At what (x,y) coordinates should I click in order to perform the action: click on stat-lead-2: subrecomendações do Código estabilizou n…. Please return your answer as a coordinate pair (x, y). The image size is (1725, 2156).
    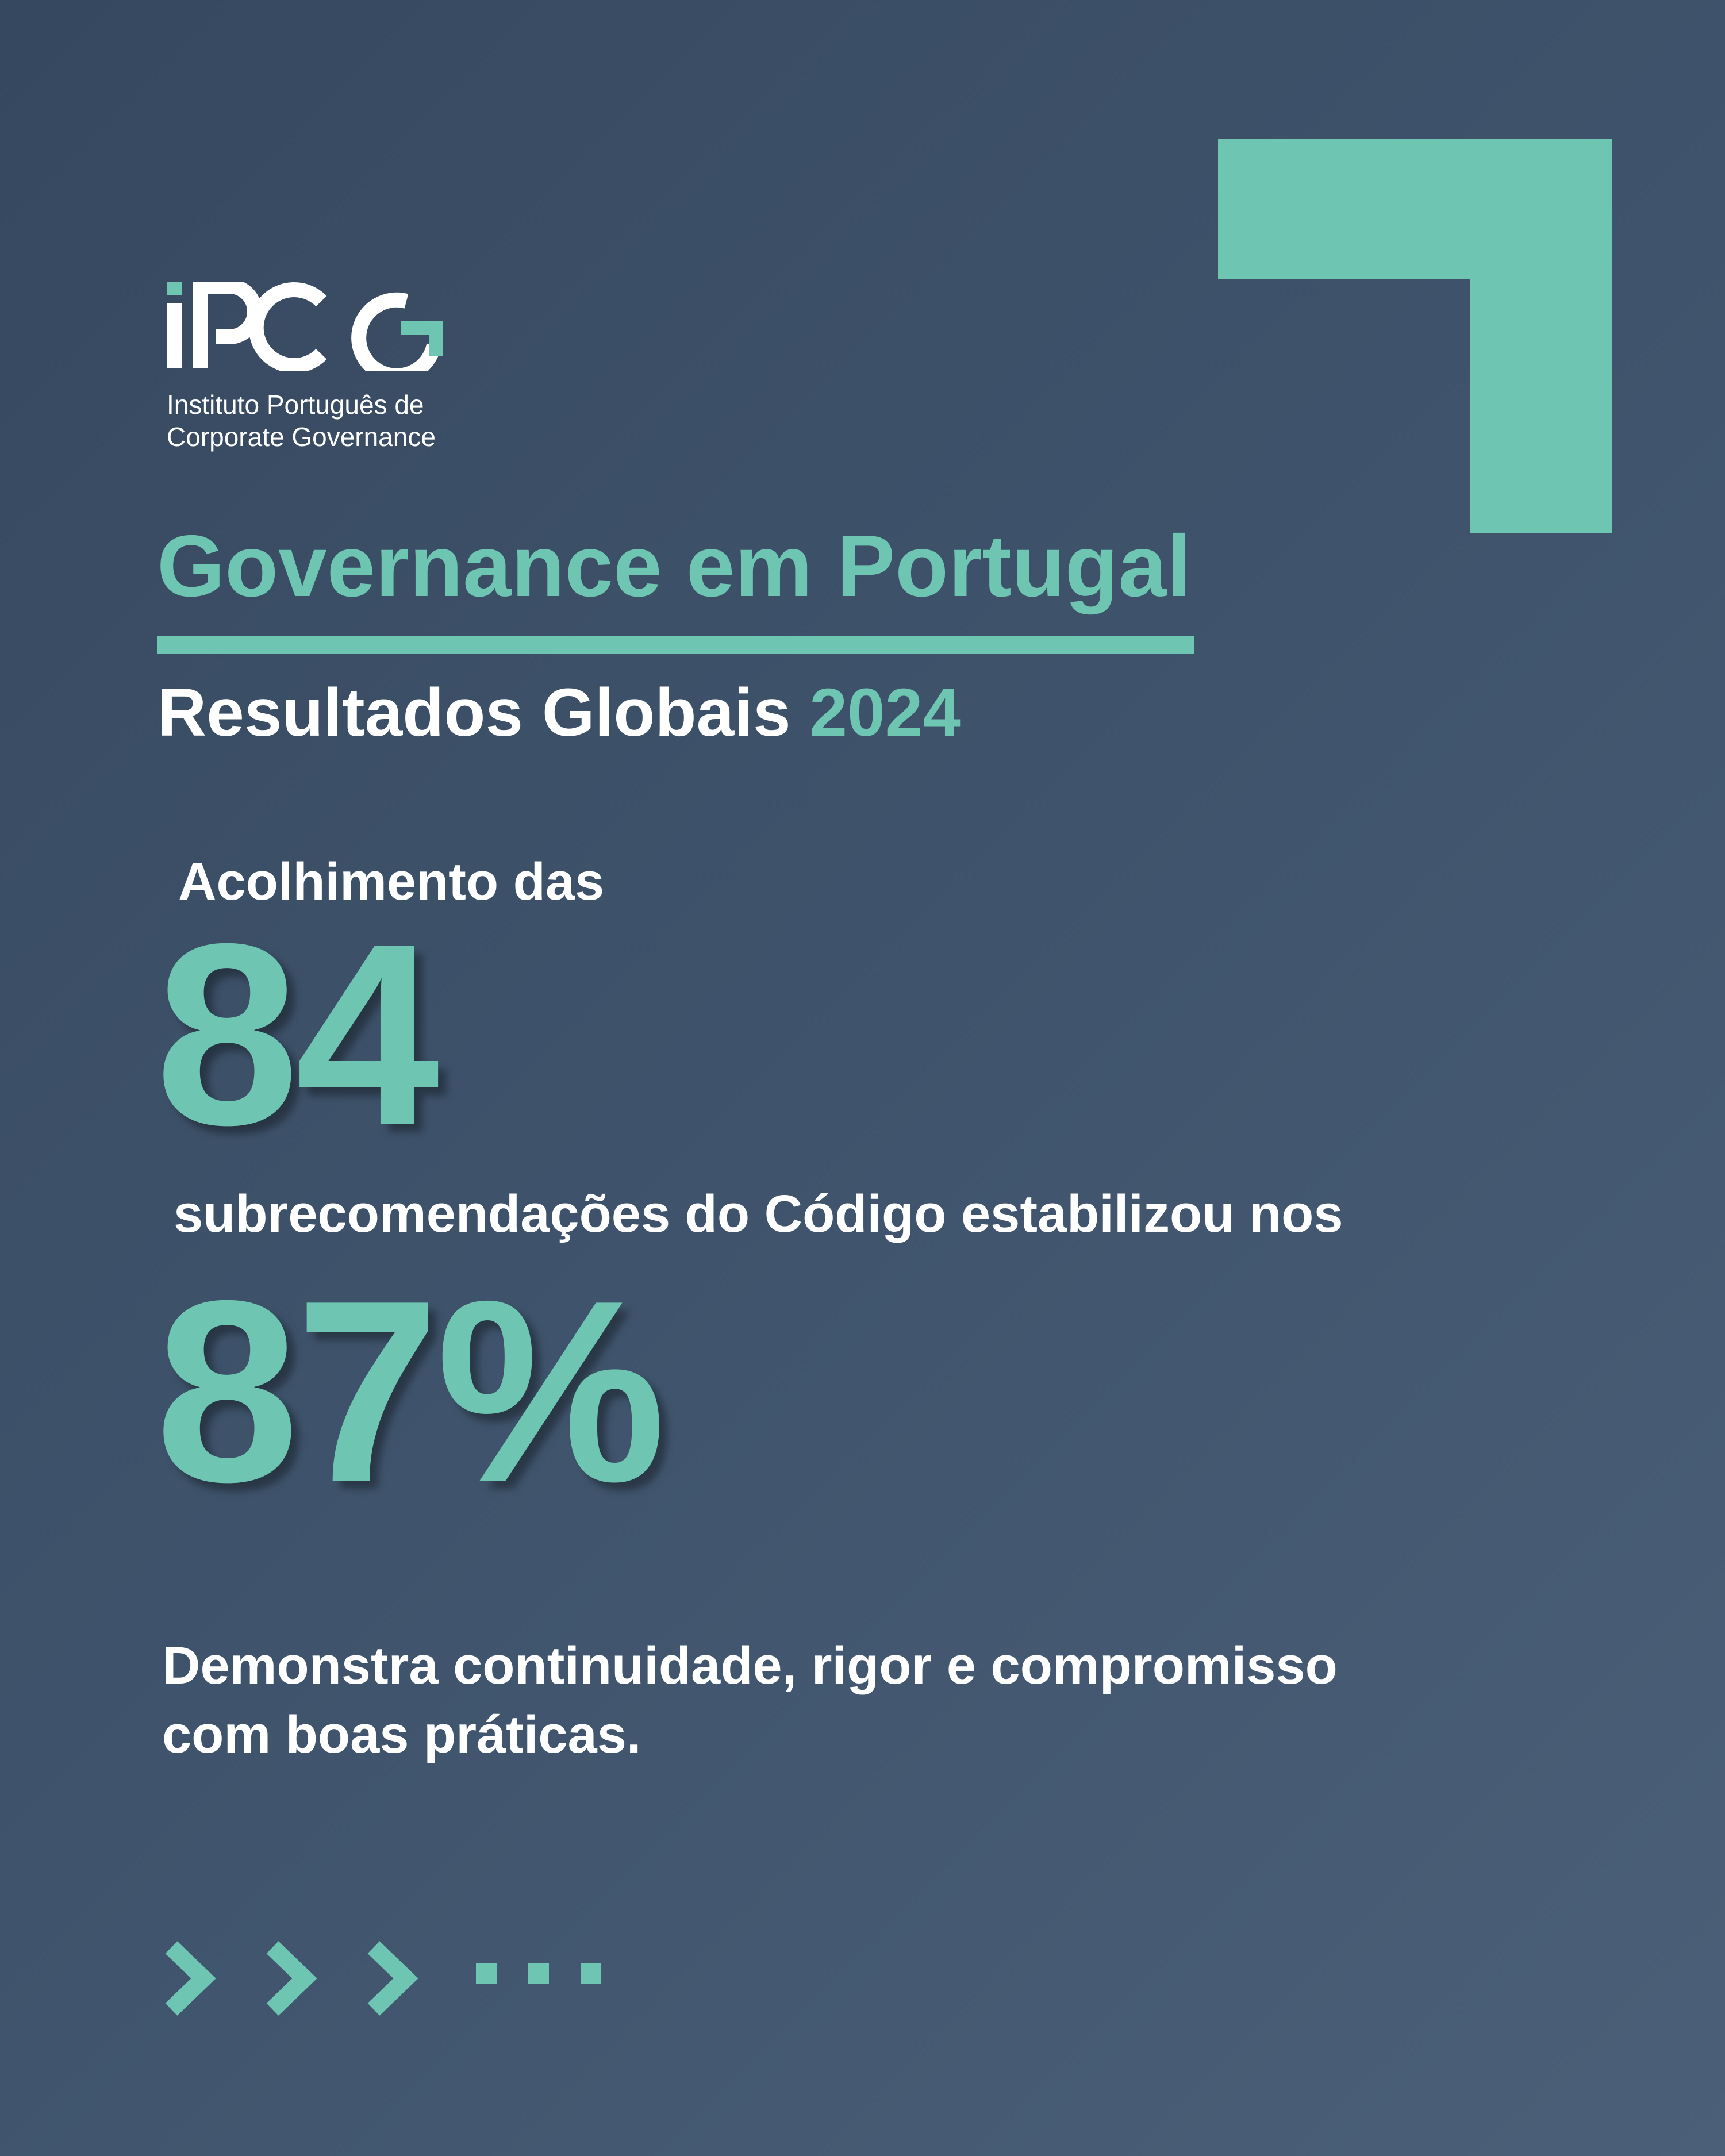
    Looking at the image, I should click on (759, 1214).